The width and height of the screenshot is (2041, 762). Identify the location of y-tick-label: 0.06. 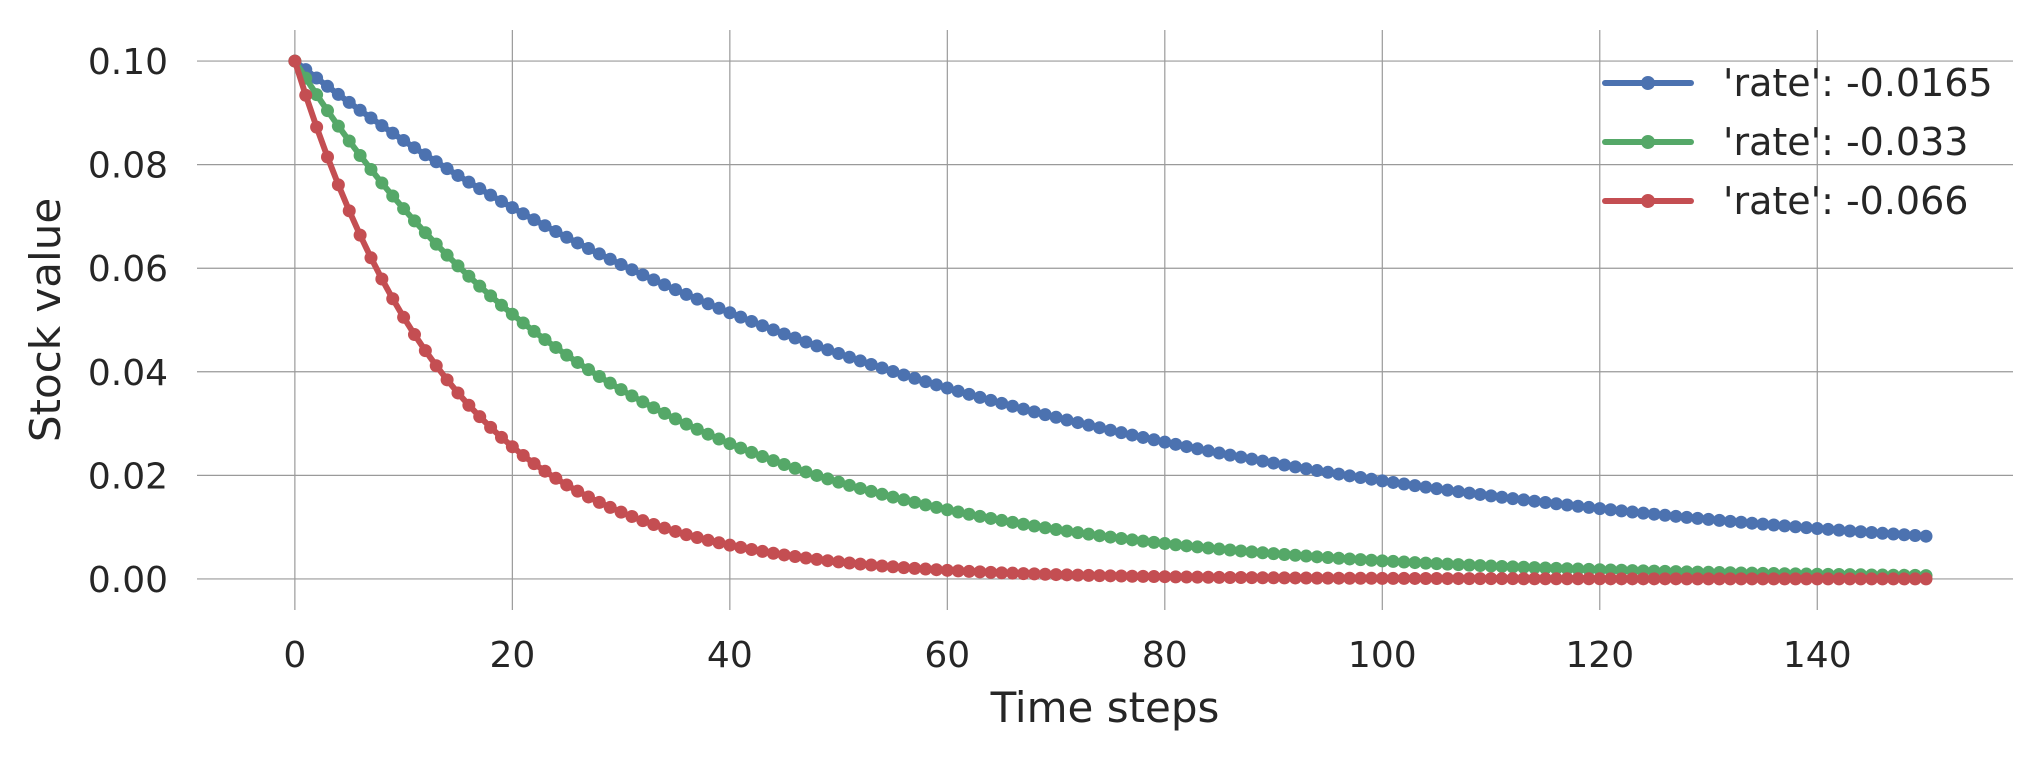
(128, 269).